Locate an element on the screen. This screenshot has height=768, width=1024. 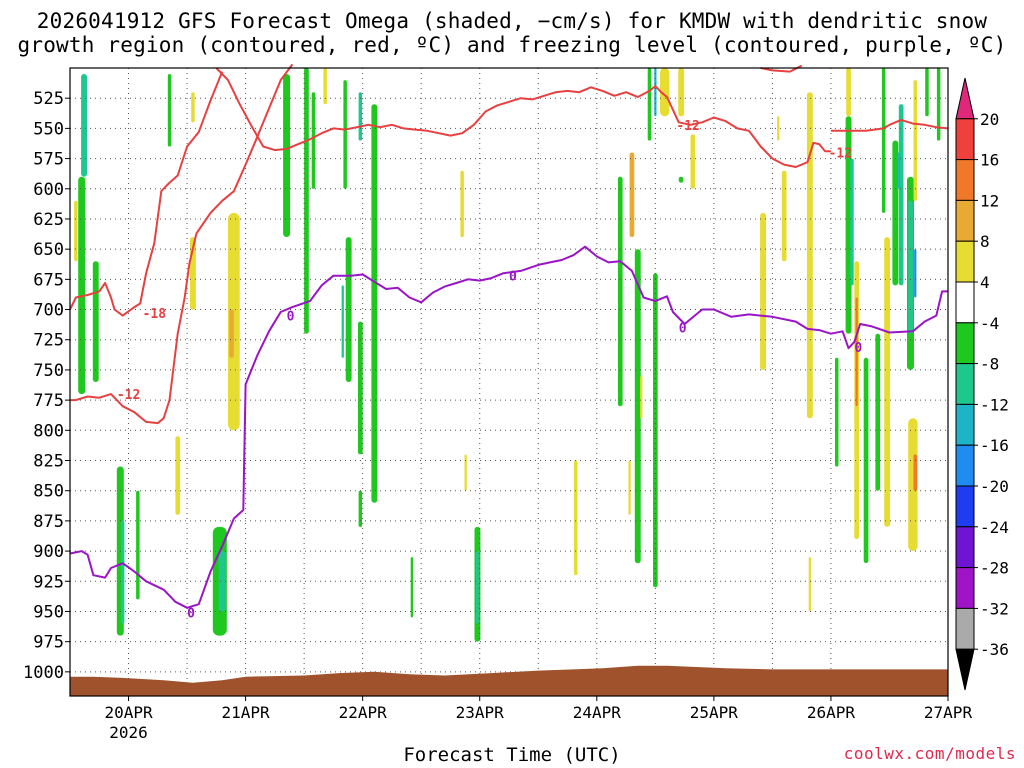
colorbar-label: -8 is located at coordinates (989, 364).